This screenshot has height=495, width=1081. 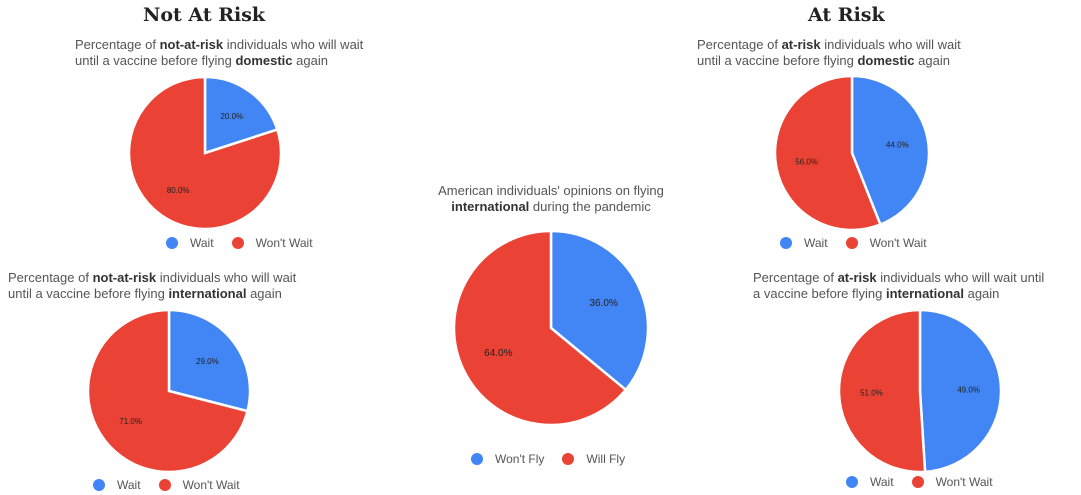 I want to click on legend-at-risk-international: Wait Won't Wait, so click(x=928, y=482).